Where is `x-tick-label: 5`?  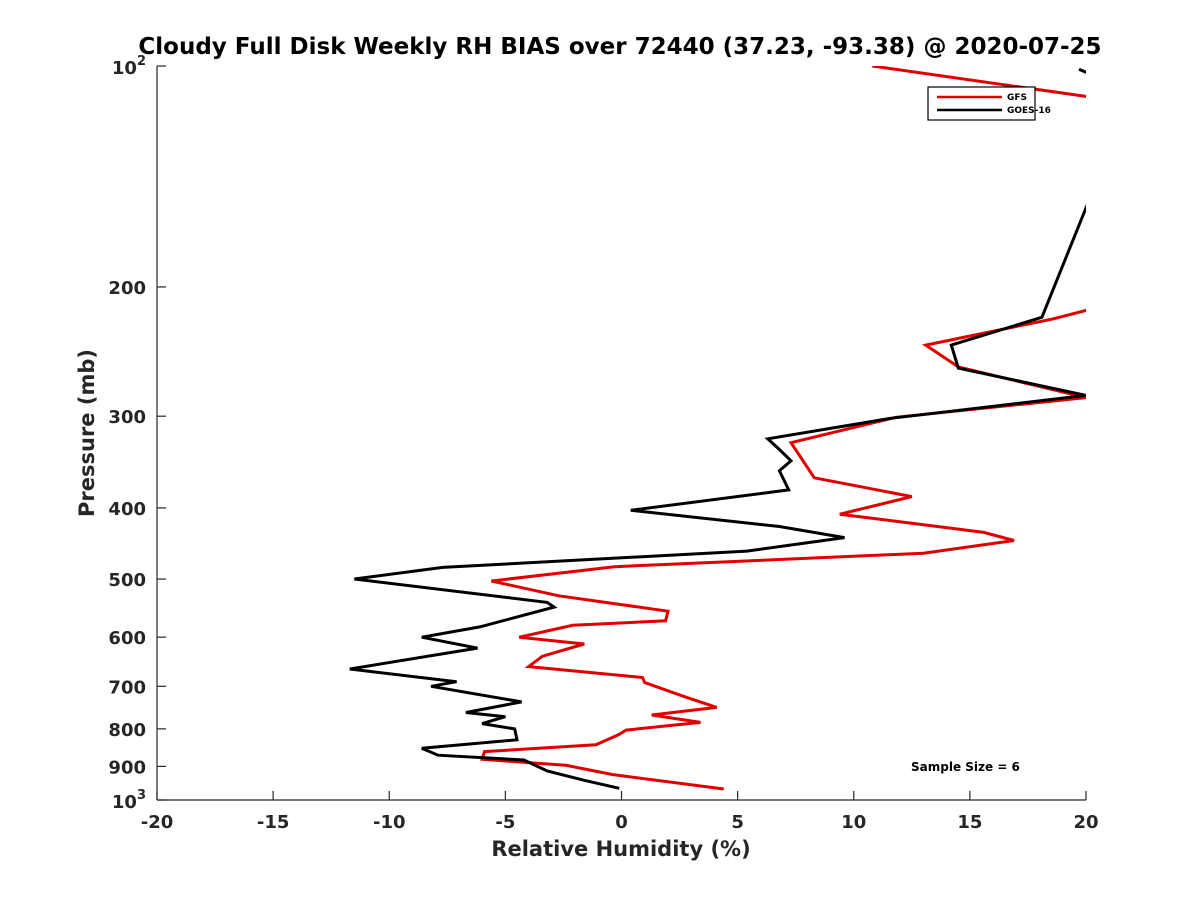
x-tick-label: 5 is located at coordinates (737, 822).